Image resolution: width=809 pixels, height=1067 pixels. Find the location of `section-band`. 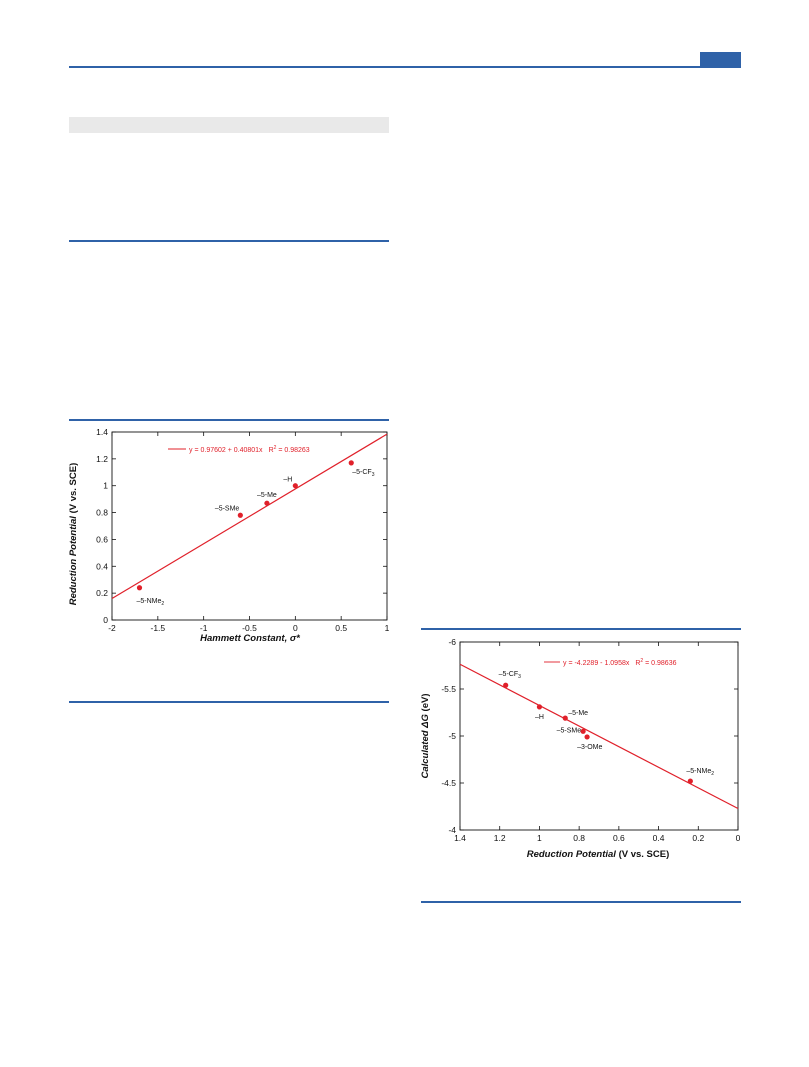

section-band is located at coordinates (229, 125).